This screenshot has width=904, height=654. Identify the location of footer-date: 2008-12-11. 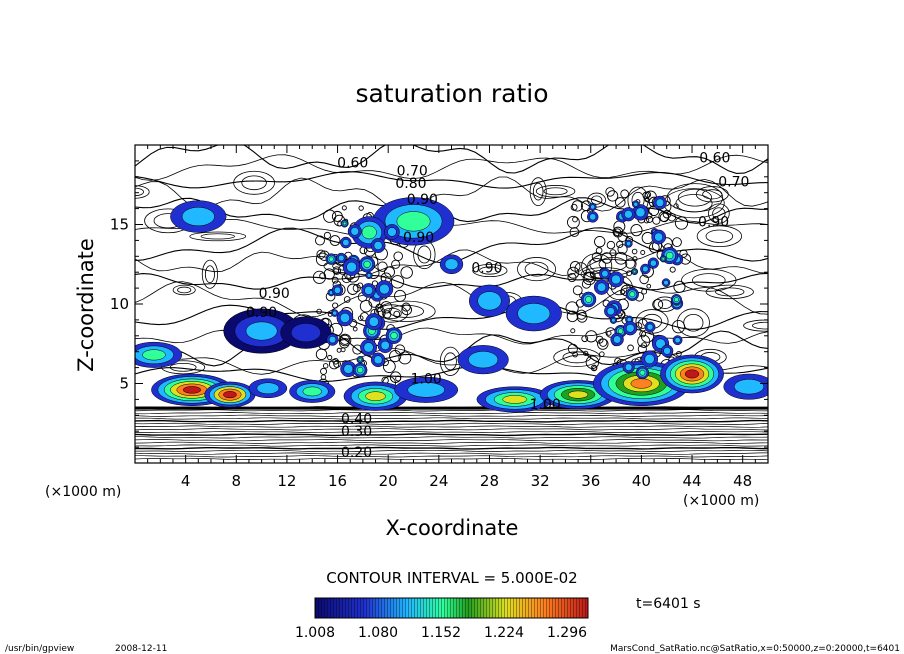
(141, 649).